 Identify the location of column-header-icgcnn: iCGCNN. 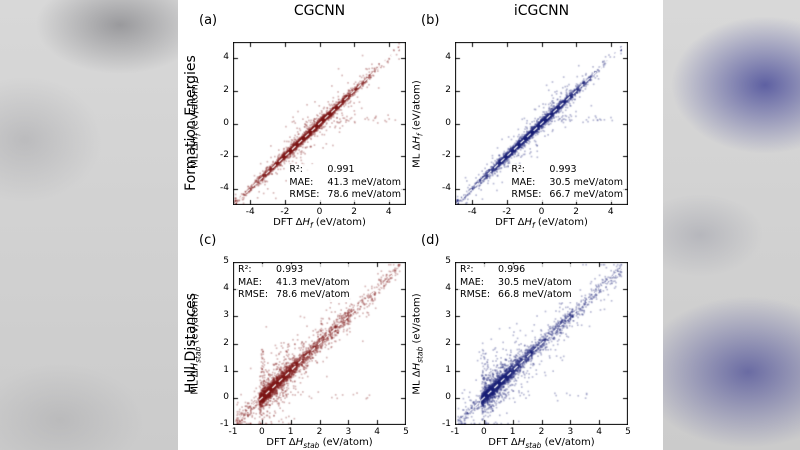
(541, 11).